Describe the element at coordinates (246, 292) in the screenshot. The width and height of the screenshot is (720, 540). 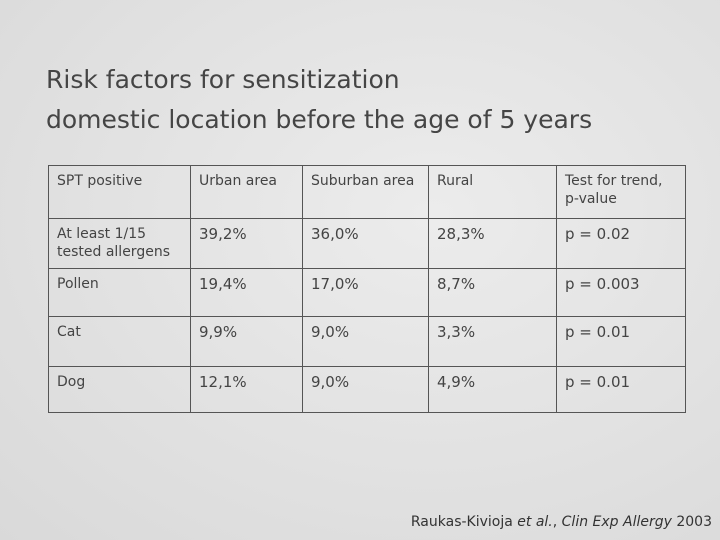
I see `table-cell: 19,4%` at that location.